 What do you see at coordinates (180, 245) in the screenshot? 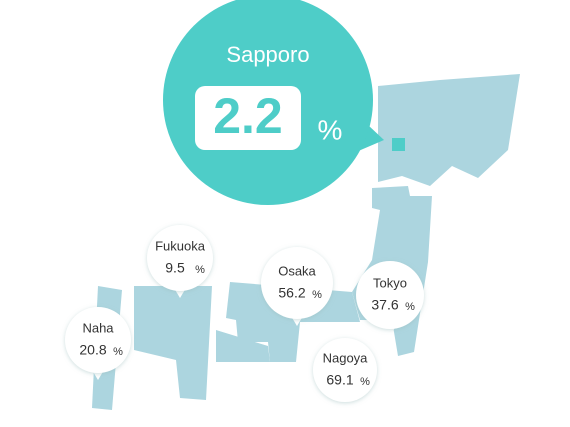
I see `callout-city: Fukuoka` at bounding box center [180, 245].